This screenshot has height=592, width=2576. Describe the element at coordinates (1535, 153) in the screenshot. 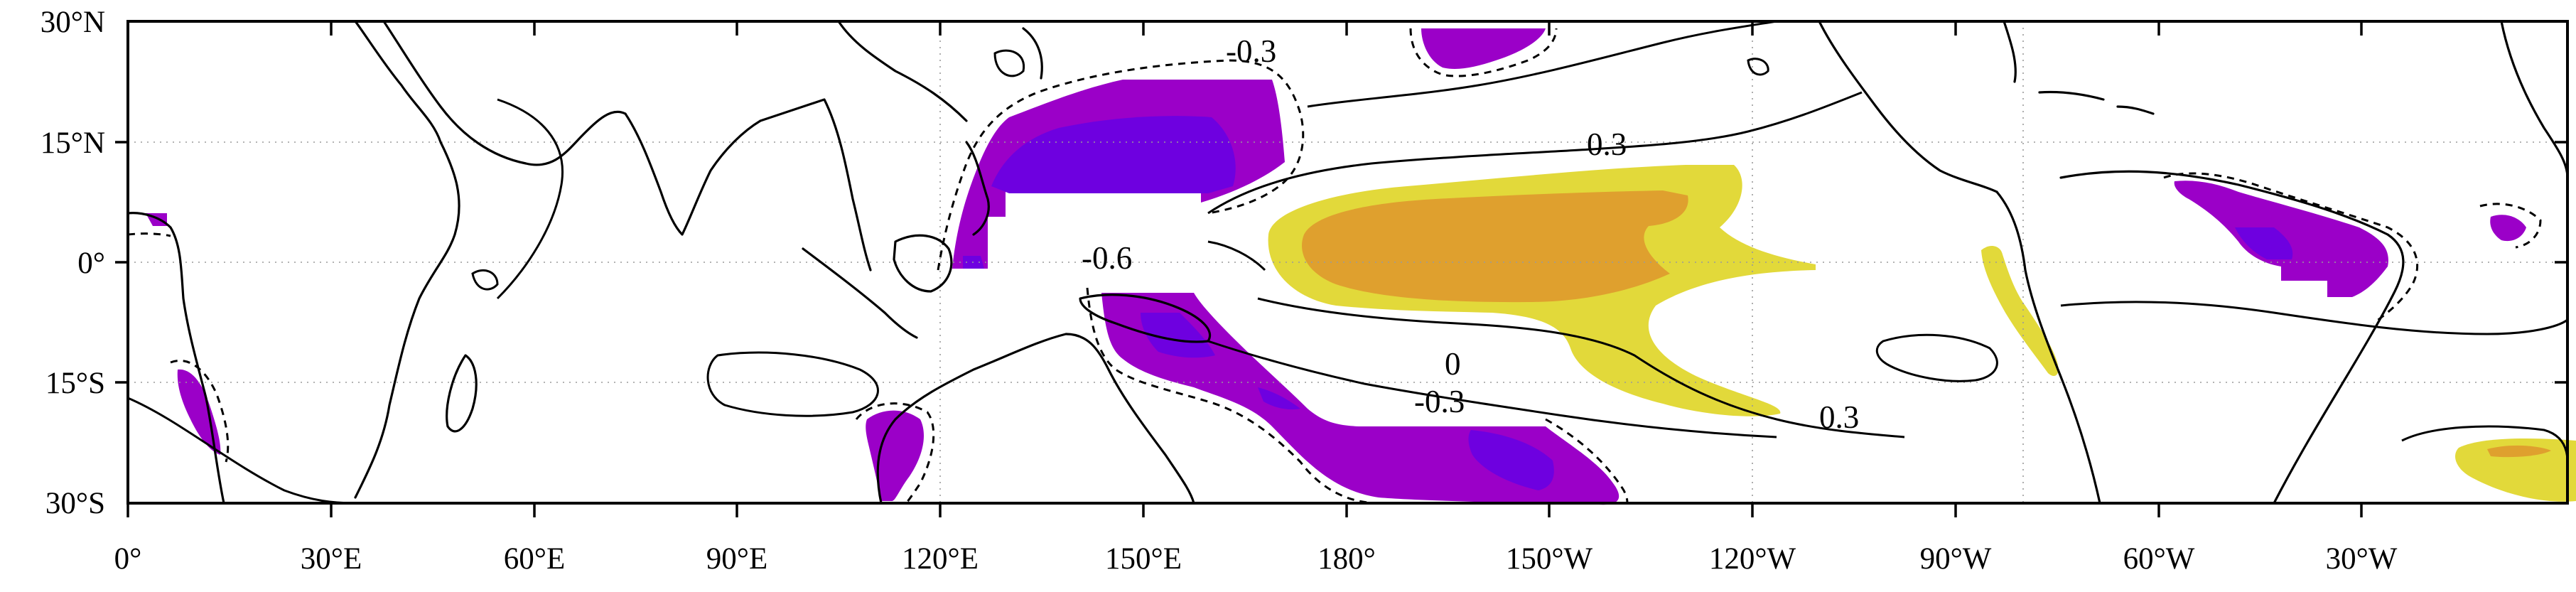

I see `contour-pos03-north` at that location.